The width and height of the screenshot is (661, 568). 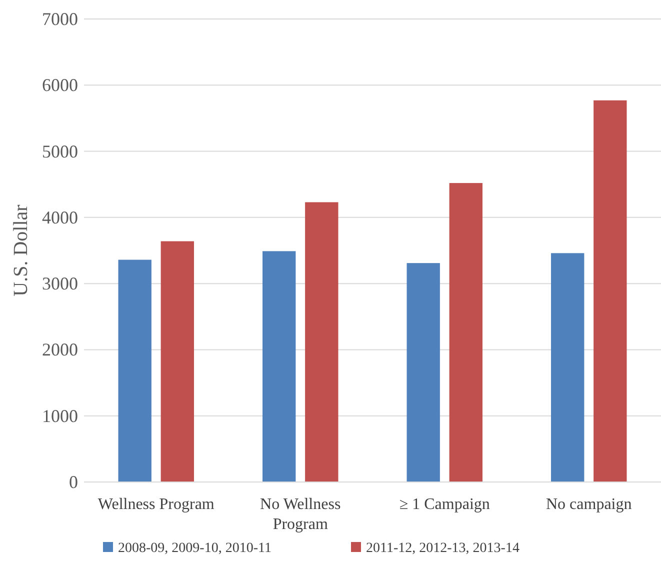 What do you see at coordinates (60, 151) in the screenshot?
I see `y-tick-label: 5000` at bounding box center [60, 151].